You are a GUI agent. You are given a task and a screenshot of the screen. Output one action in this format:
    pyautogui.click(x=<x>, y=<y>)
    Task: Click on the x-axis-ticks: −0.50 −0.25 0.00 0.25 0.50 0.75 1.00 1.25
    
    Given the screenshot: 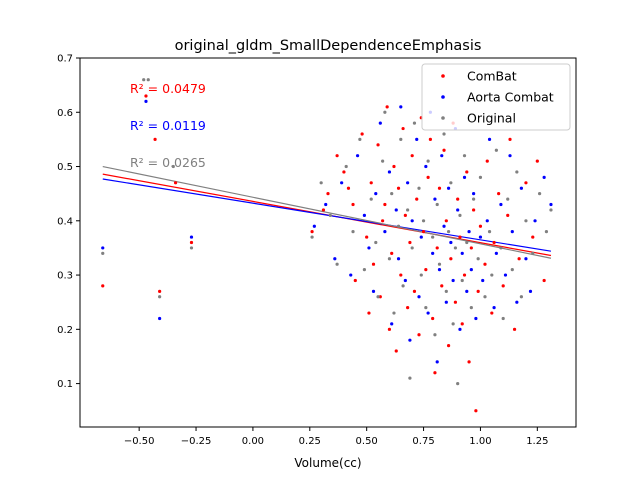 What is the action you would take?
    pyautogui.click(x=336, y=437)
    